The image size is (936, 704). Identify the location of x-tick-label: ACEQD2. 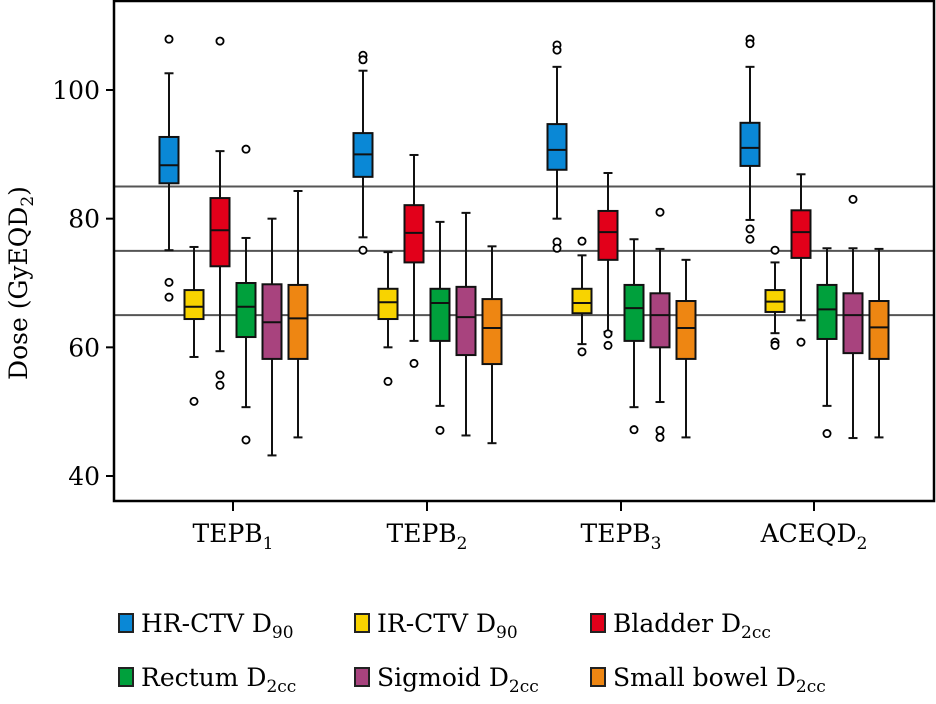
(814, 536).